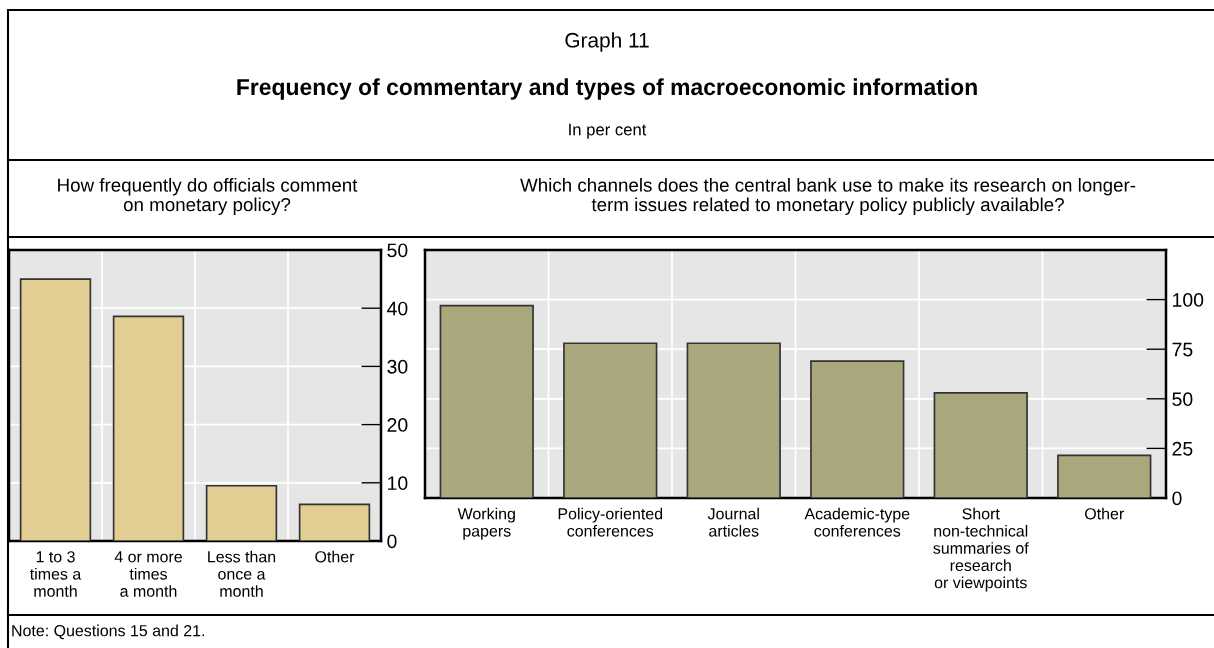 The height and width of the screenshot is (648, 1214). What do you see at coordinates (1182, 448) in the screenshot?
I see `y-tick-label: 25` at bounding box center [1182, 448].